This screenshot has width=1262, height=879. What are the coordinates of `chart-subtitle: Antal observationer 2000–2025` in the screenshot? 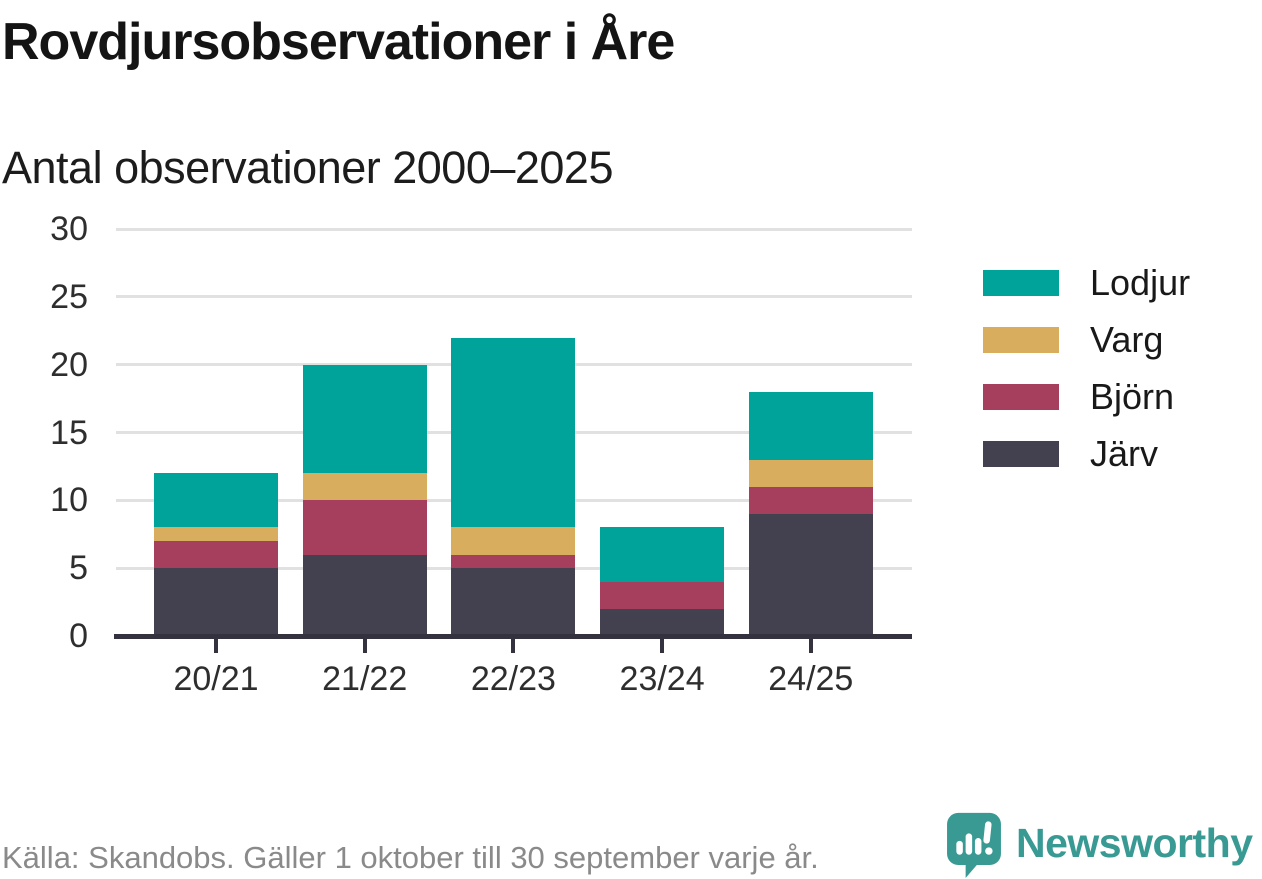 It's located at (307, 167).